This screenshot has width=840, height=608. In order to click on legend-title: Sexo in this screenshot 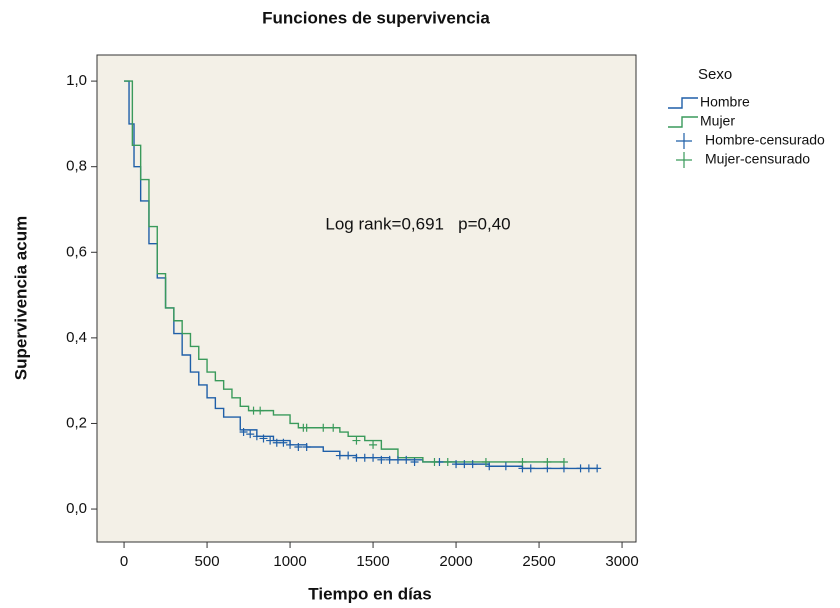, I will do `click(715, 74)`.